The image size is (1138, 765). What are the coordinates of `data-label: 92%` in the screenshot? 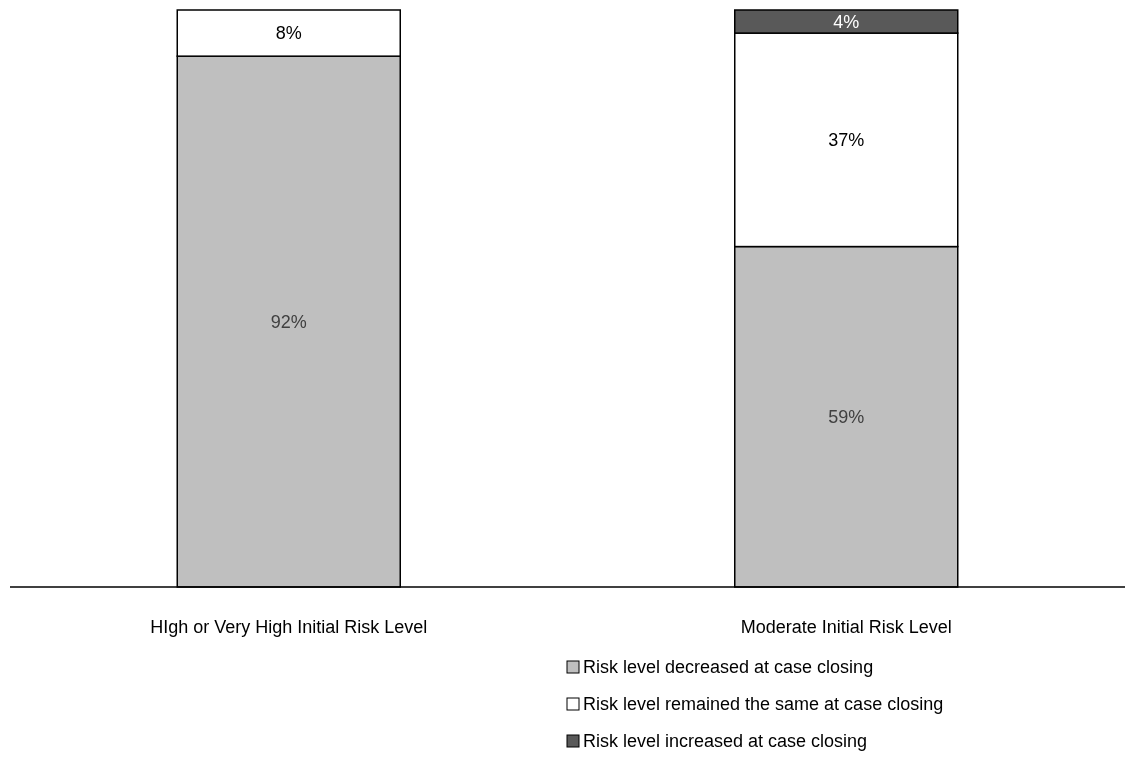 It's located at (288, 321).